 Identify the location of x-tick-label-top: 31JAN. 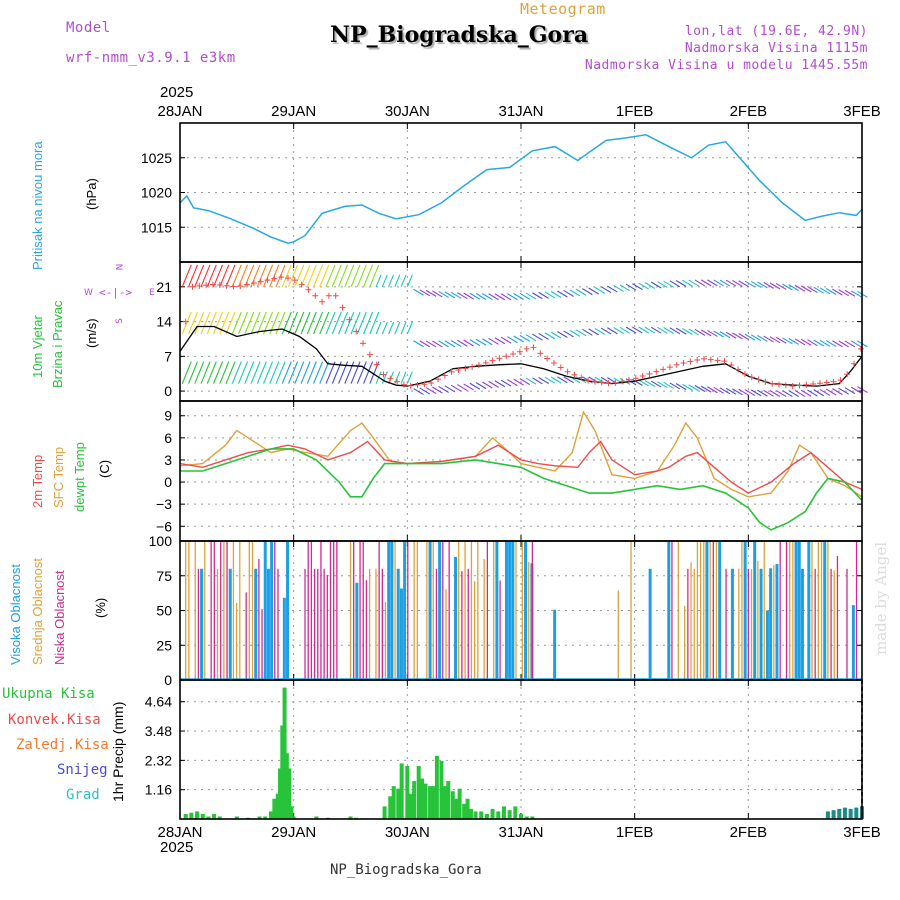
(520, 111).